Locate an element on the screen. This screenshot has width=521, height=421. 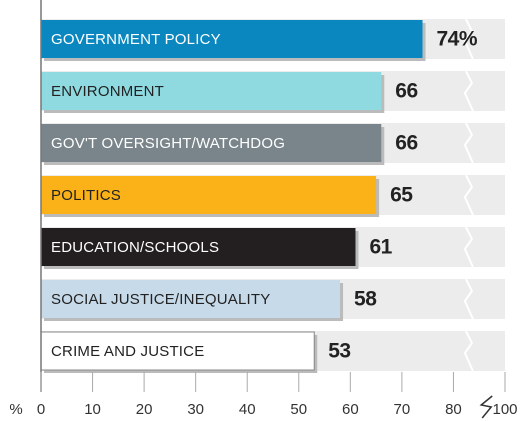
category-label: EDUCATION/SCHOOLS is located at coordinates (135, 247).